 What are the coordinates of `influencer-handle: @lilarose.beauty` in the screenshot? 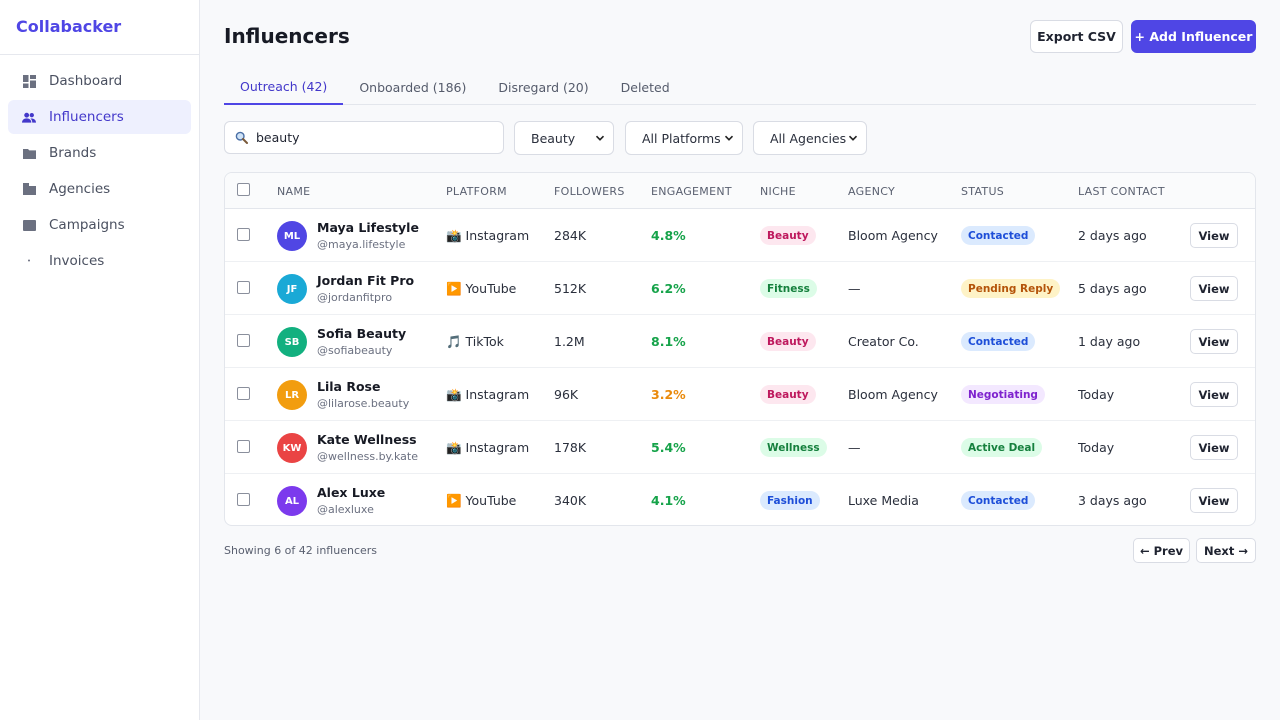 It's located at (363, 403).